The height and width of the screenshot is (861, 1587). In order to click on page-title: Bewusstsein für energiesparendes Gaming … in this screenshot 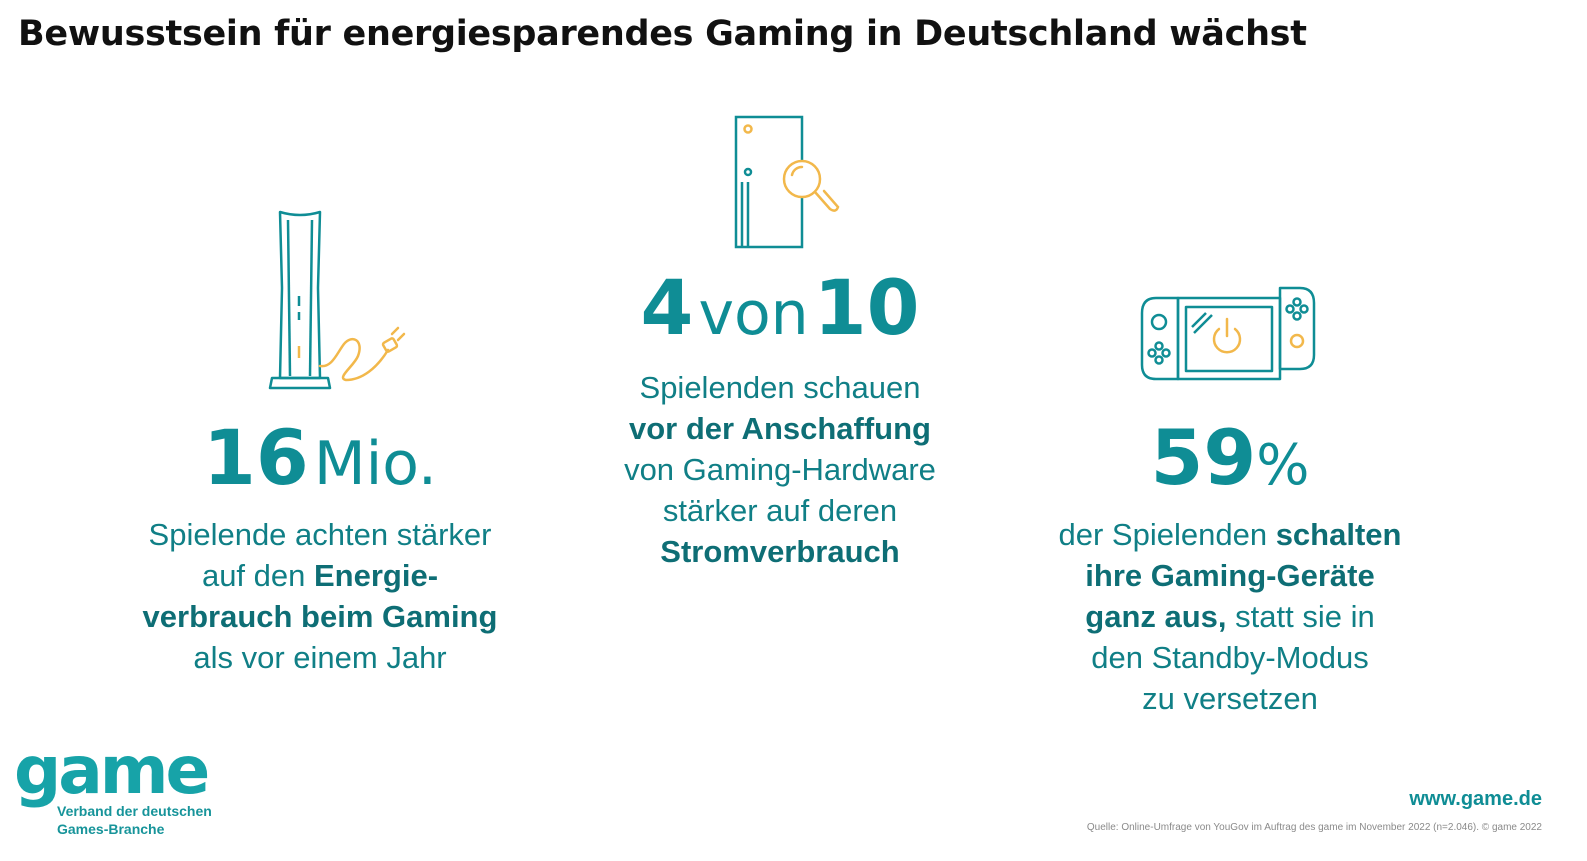, I will do `click(662, 34)`.